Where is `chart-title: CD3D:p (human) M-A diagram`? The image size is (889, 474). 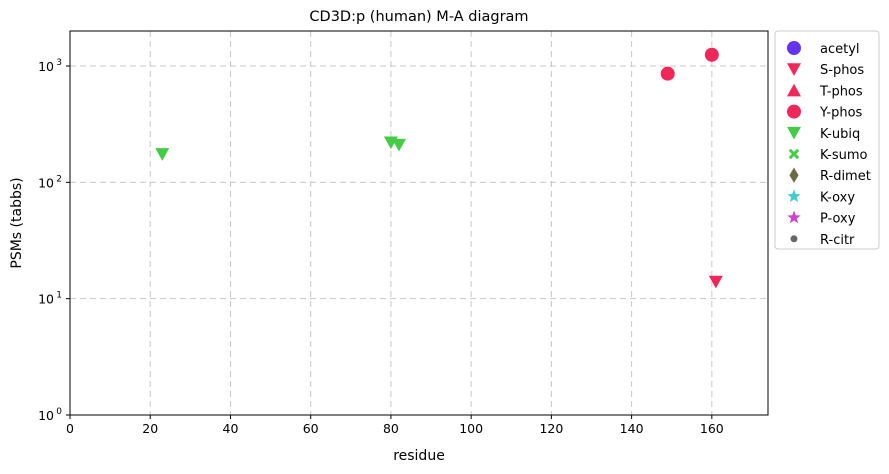 chart-title: CD3D:p (human) M-A diagram is located at coordinates (418, 17).